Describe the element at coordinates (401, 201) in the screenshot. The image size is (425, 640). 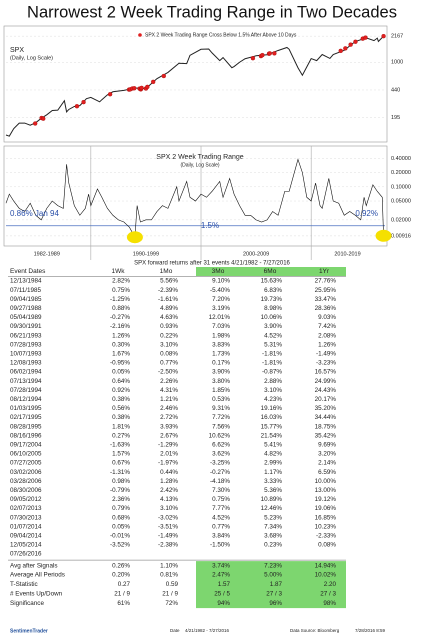
I see `y-tick-label: 0.05000` at that location.